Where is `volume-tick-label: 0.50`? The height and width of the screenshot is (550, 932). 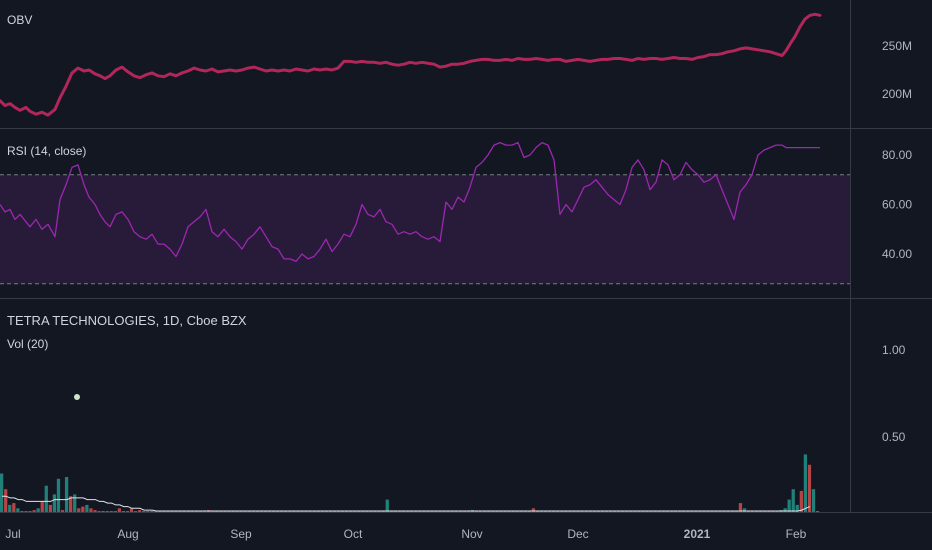
volume-tick-label: 0.50 is located at coordinates (894, 437).